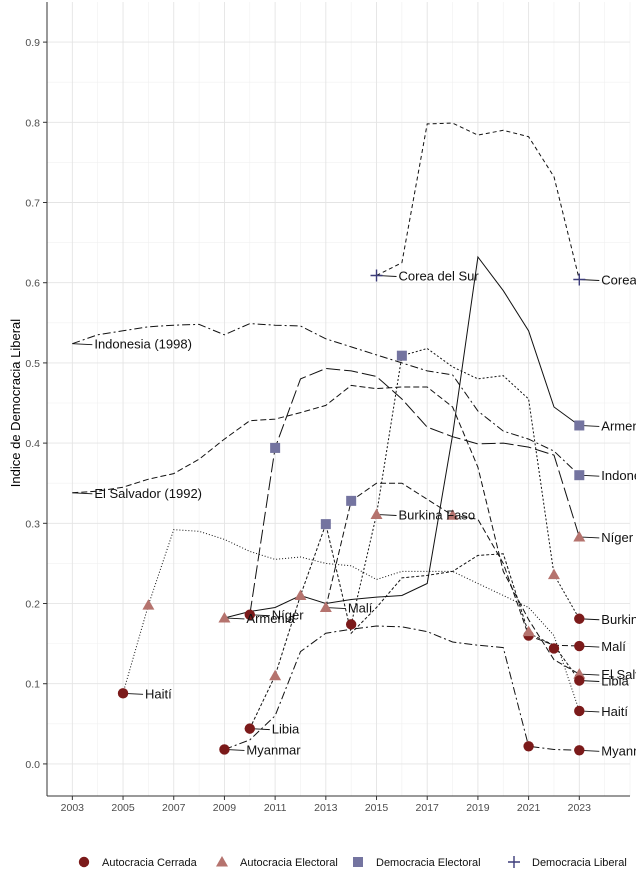 The image size is (636, 872). I want to click on x-tick-label: 2023, so click(580, 808).